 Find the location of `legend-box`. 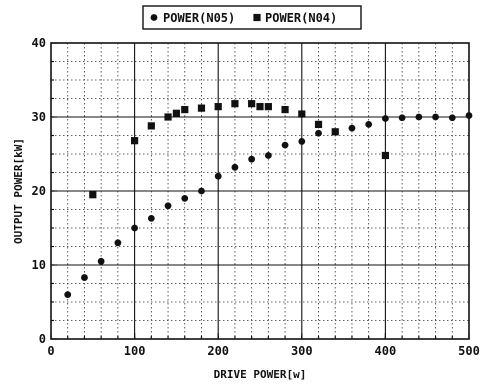

legend-box is located at coordinates (252, 17).